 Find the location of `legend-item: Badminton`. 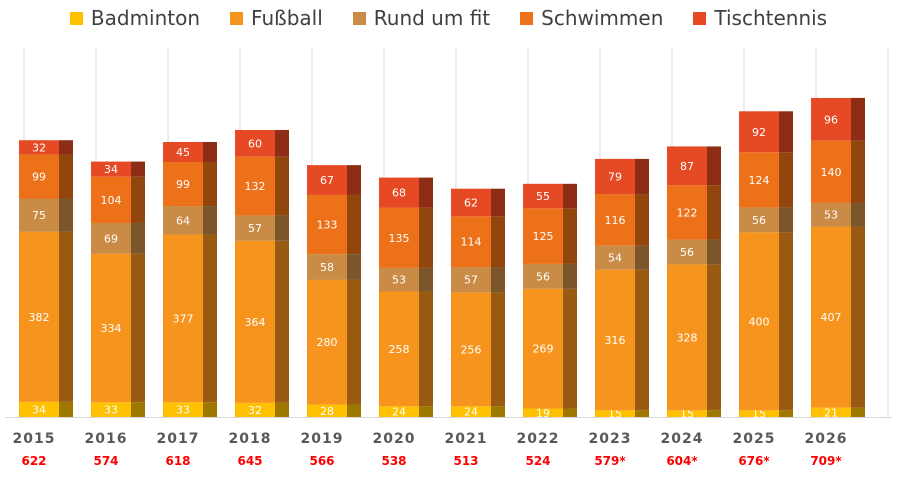

legend-item: Badminton is located at coordinates (134, 18).